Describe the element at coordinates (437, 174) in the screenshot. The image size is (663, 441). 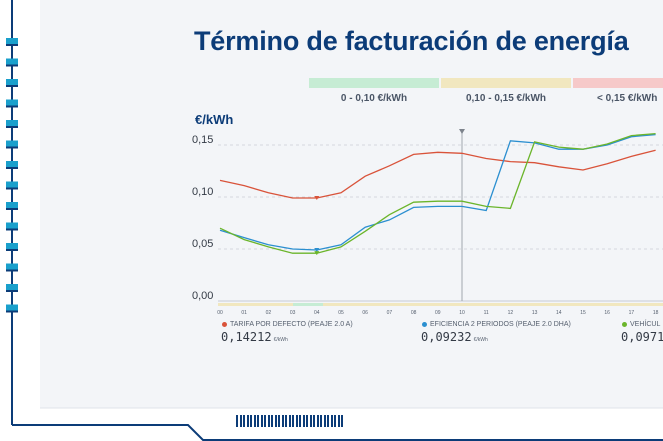
I see `series-line-tarifa` at that location.